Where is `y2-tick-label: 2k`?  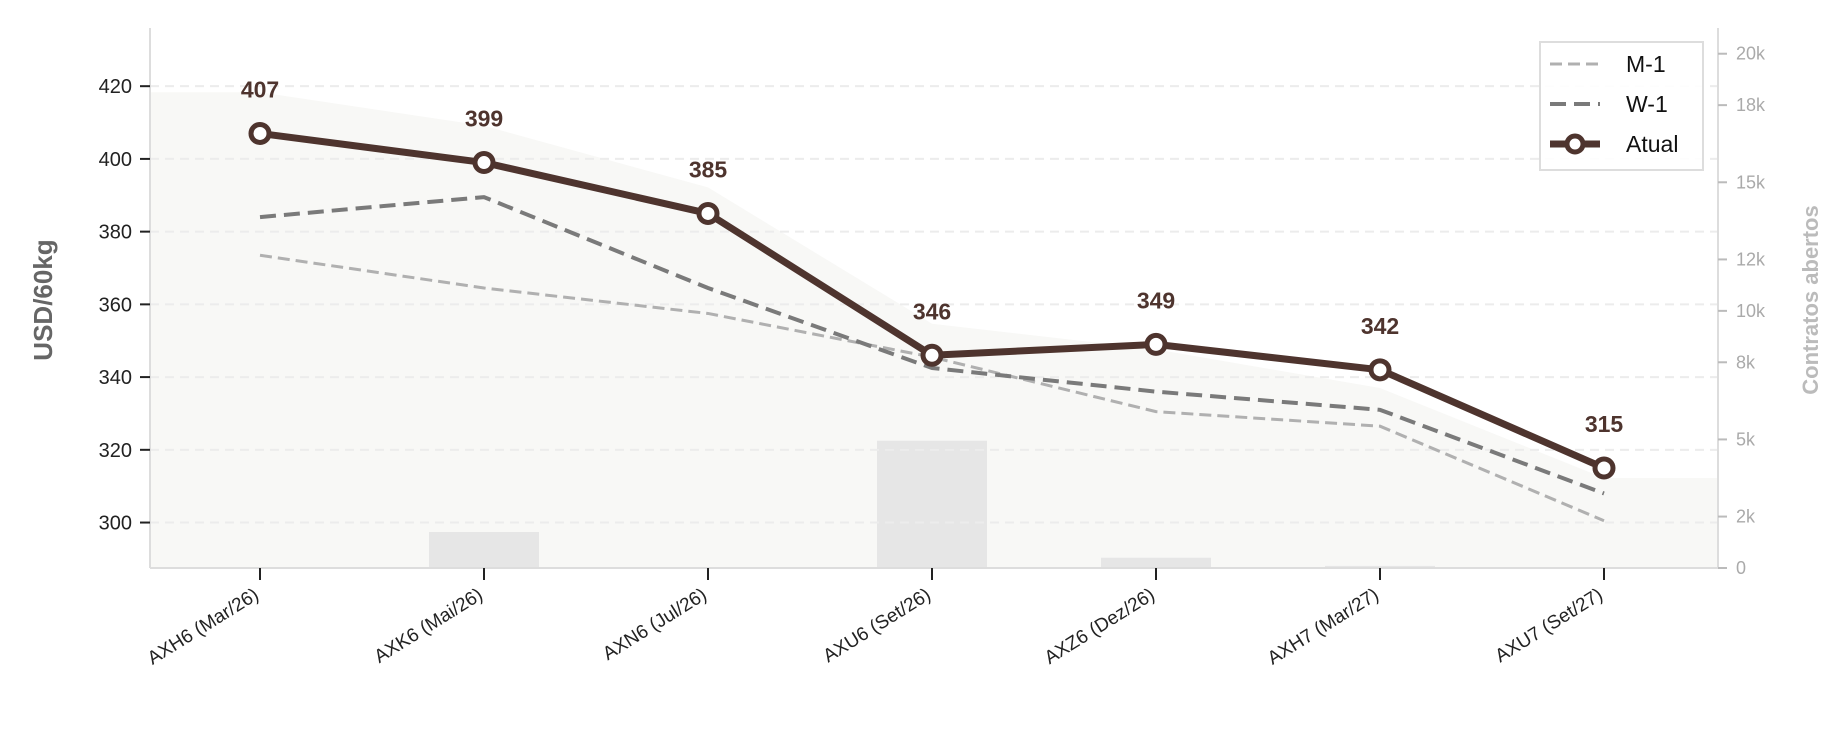 y2-tick-label: 2k is located at coordinates (1746, 517).